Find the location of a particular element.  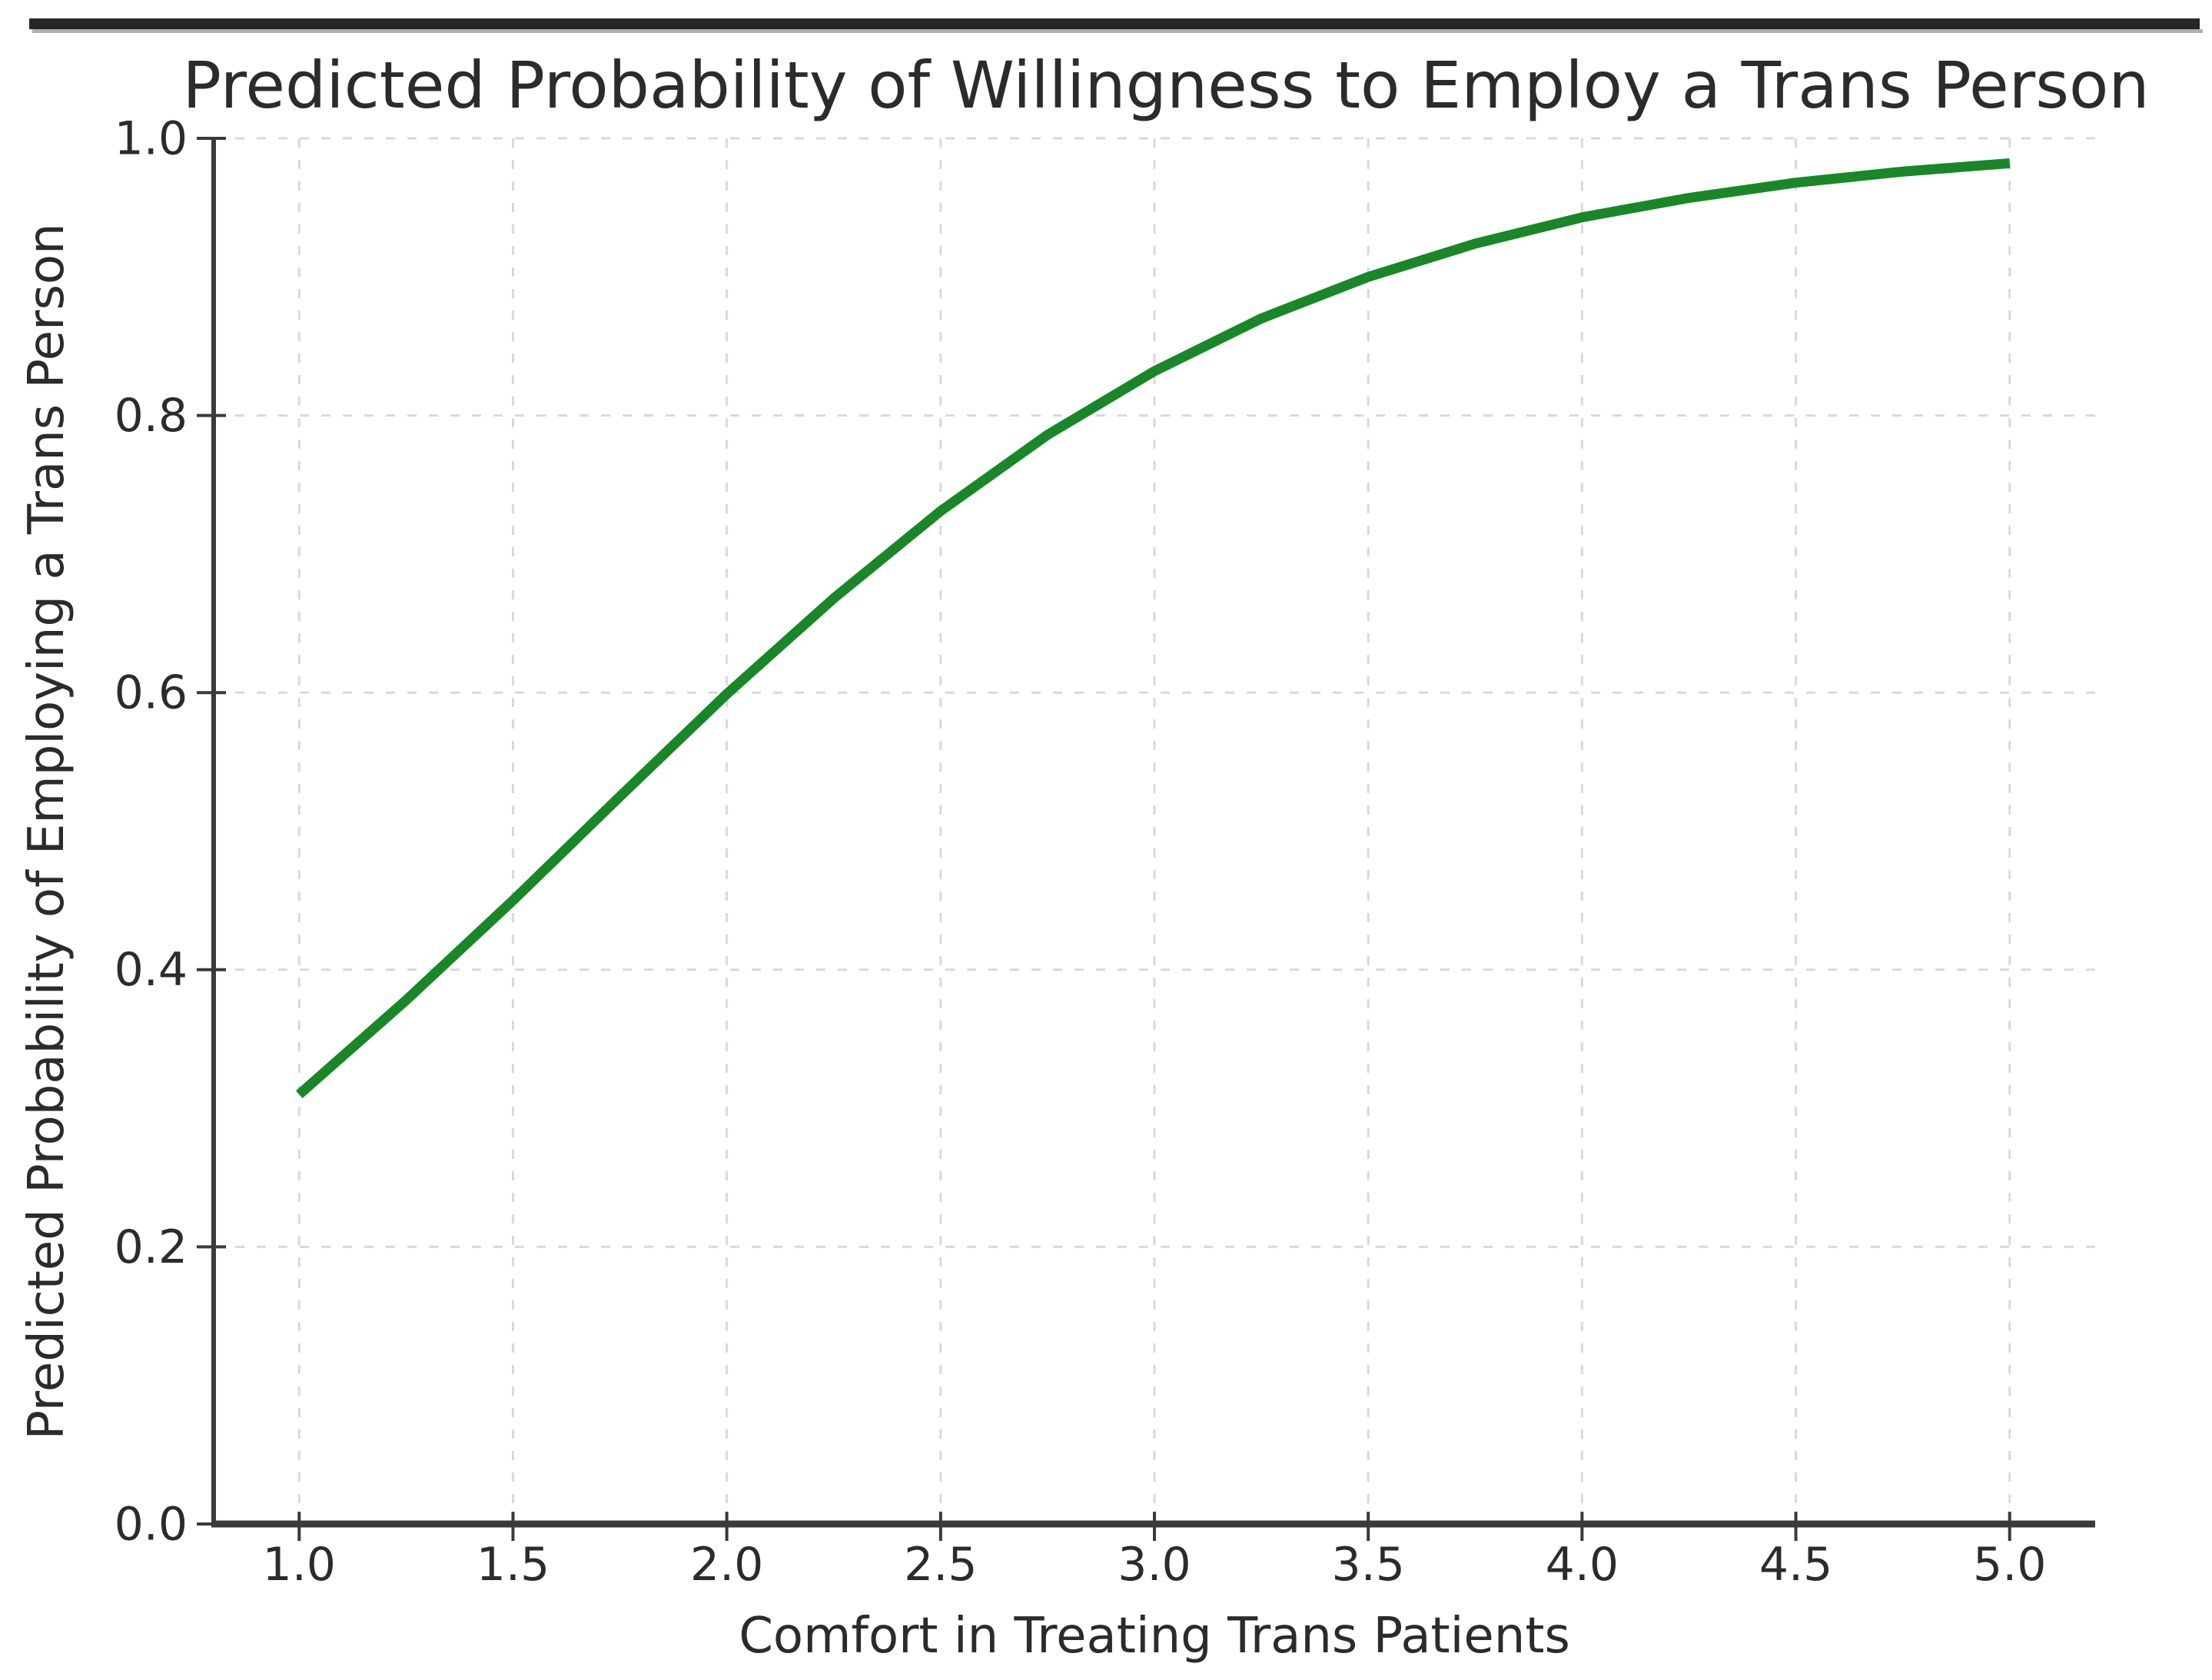

x-tick-label: 1.0 is located at coordinates (299, 1565).